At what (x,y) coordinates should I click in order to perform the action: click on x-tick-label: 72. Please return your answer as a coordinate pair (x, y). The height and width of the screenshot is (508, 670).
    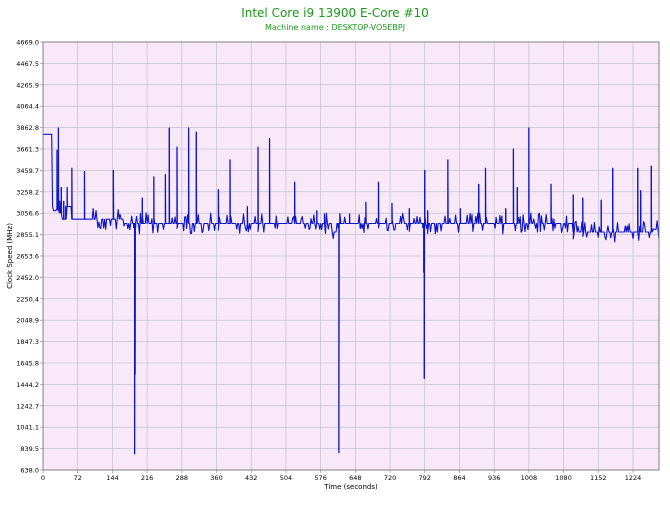
    Looking at the image, I should click on (78, 478).